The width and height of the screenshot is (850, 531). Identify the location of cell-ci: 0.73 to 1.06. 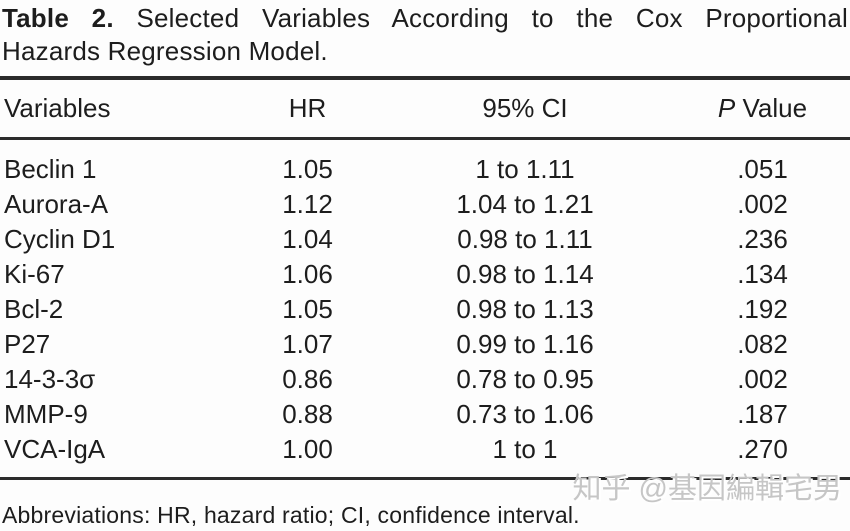
(525, 414).